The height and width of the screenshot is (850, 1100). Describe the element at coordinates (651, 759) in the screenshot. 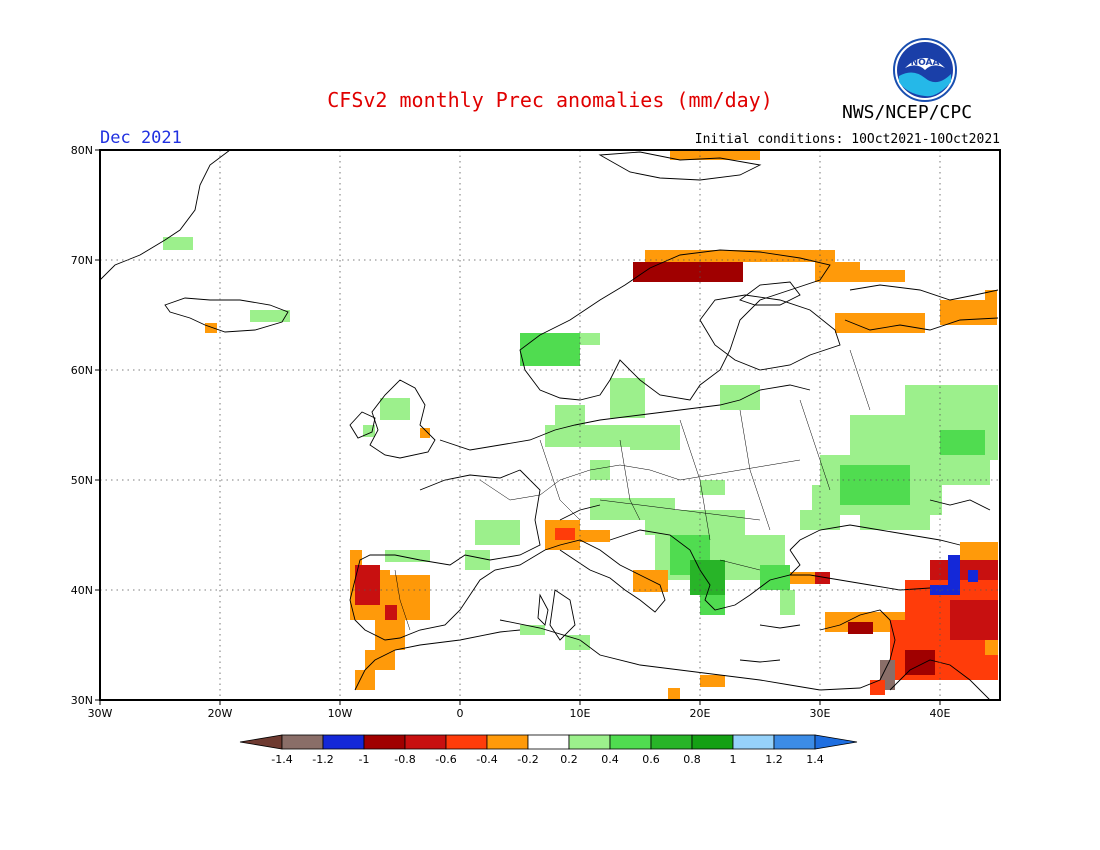

I see `colorbar-tick-label: 0.6` at that location.